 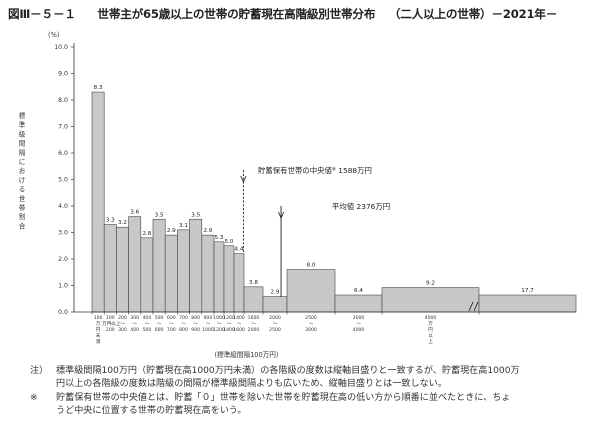 What do you see at coordinates (195, 215) in the screenshot?
I see `bar-value-label: 3.5` at bounding box center [195, 215].